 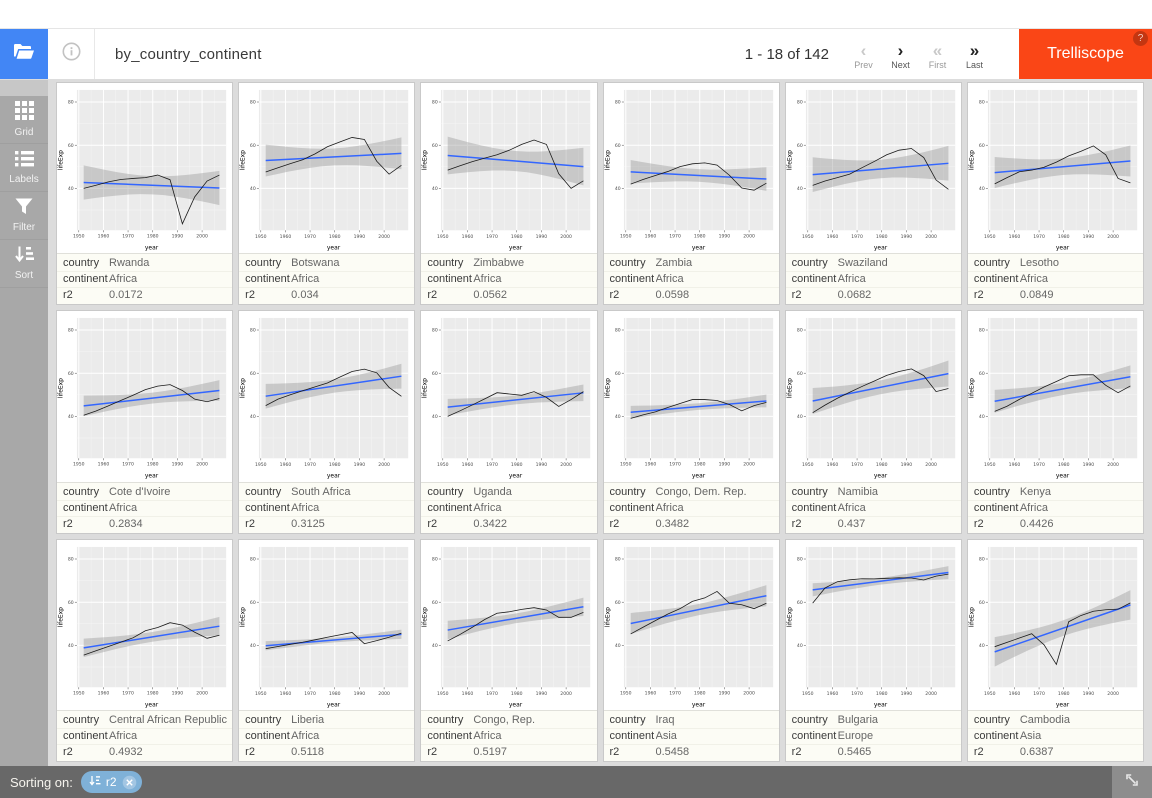 I want to click on panel-label-row: country Lesotho, so click(x=1055, y=264).